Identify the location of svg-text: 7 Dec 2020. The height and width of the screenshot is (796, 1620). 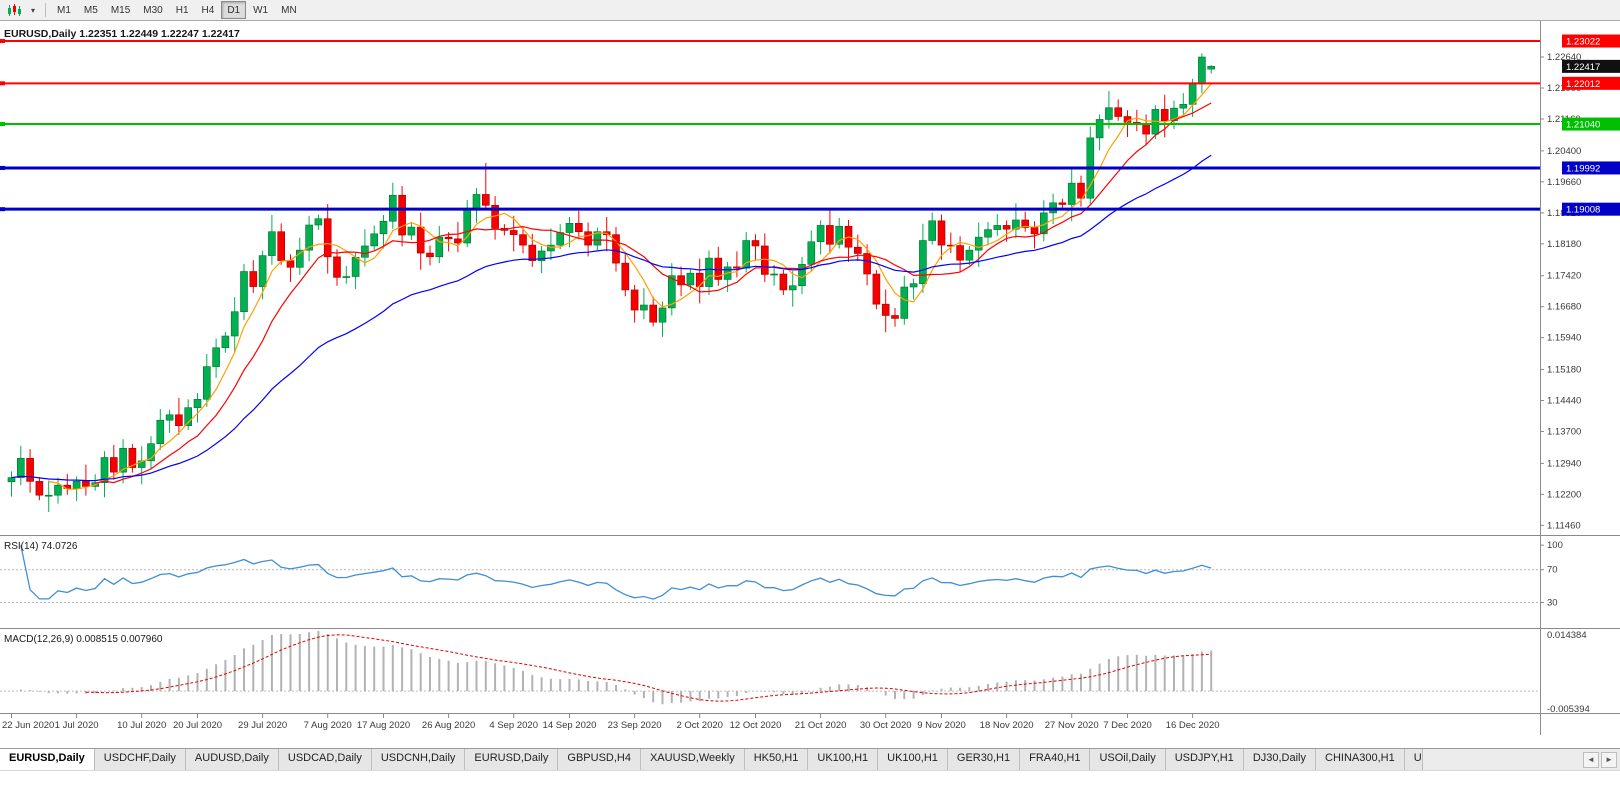
(1127, 725).